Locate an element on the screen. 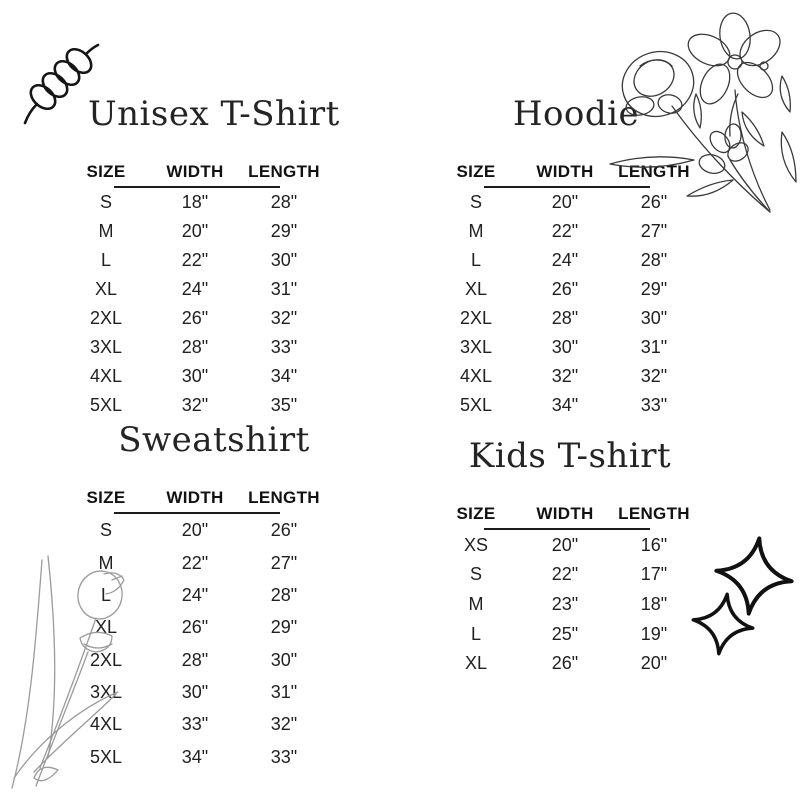 The height and width of the screenshot is (800, 800). width-cell: 34" is located at coordinates (565, 405).